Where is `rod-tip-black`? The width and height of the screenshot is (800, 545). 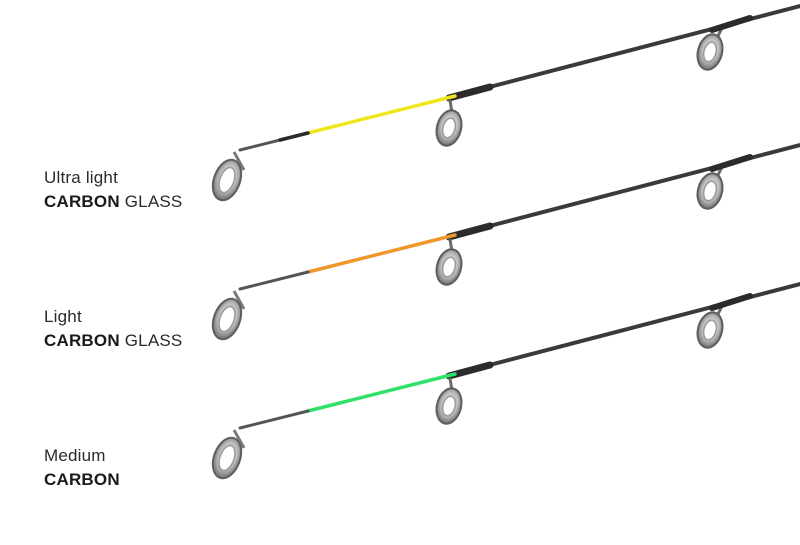
rod-tip-black is located at coordinates (294, 136).